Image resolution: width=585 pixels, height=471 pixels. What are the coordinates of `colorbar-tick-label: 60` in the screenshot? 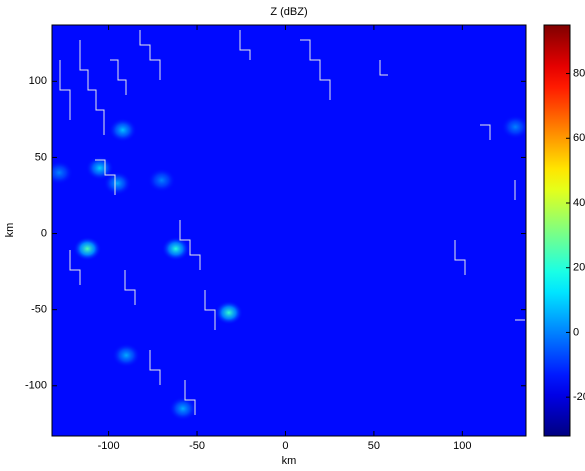 It's located at (579, 138).